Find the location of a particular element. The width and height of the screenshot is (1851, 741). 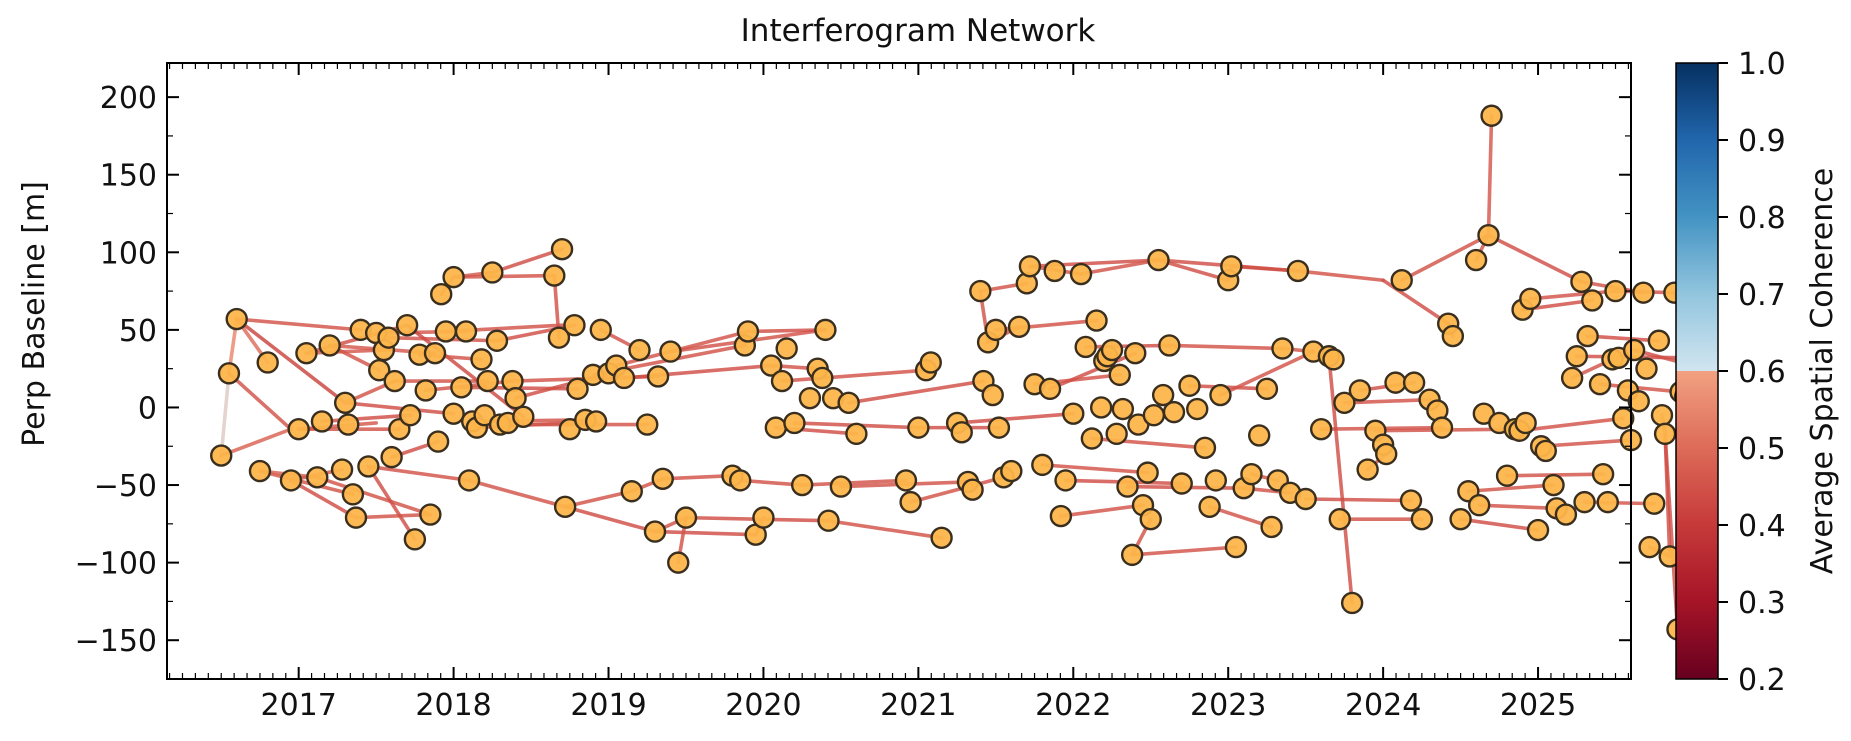

y-tick-label: 100 is located at coordinates (128, 253).